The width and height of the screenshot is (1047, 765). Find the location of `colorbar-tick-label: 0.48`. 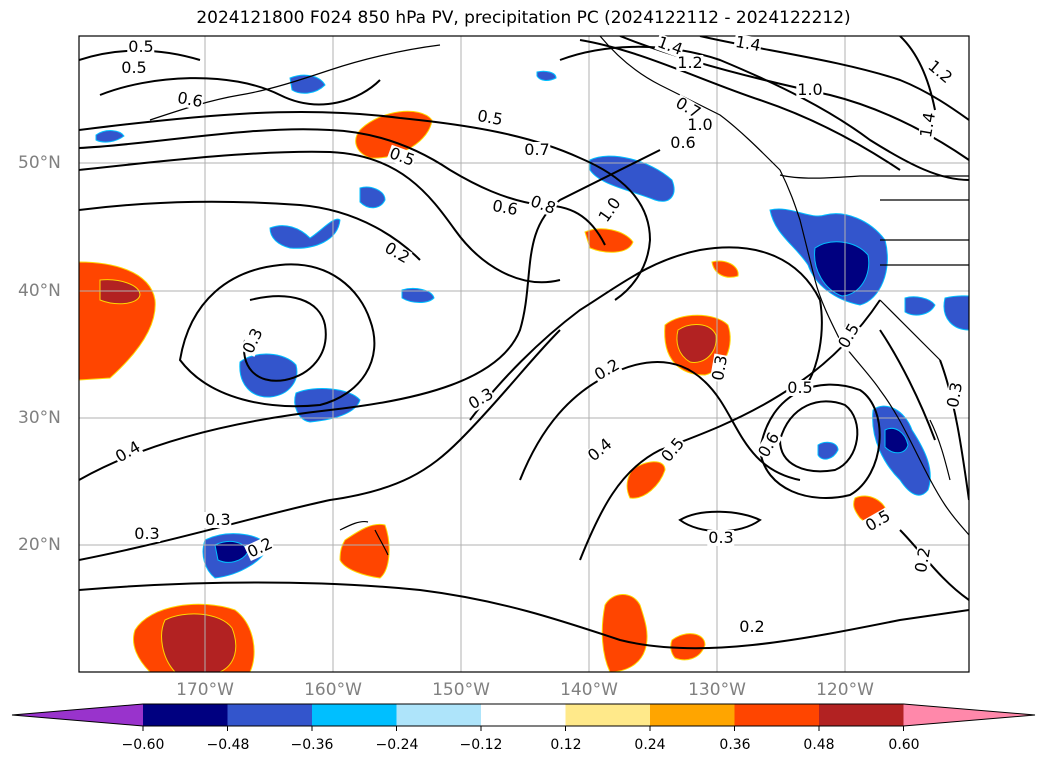

colorbar-tick-label: 0.48 is located at coordinates (819, 745).